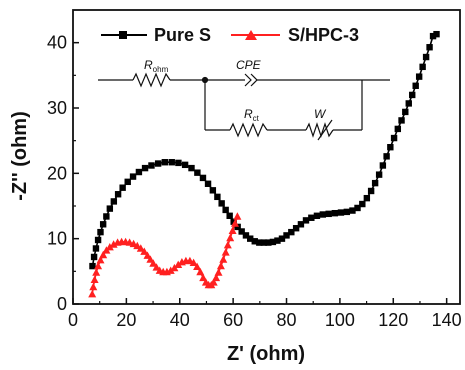 Image resolution: width=465 pixels, height=370 pixels. I want to click on r-ohm-resistor, so click(151, 80).